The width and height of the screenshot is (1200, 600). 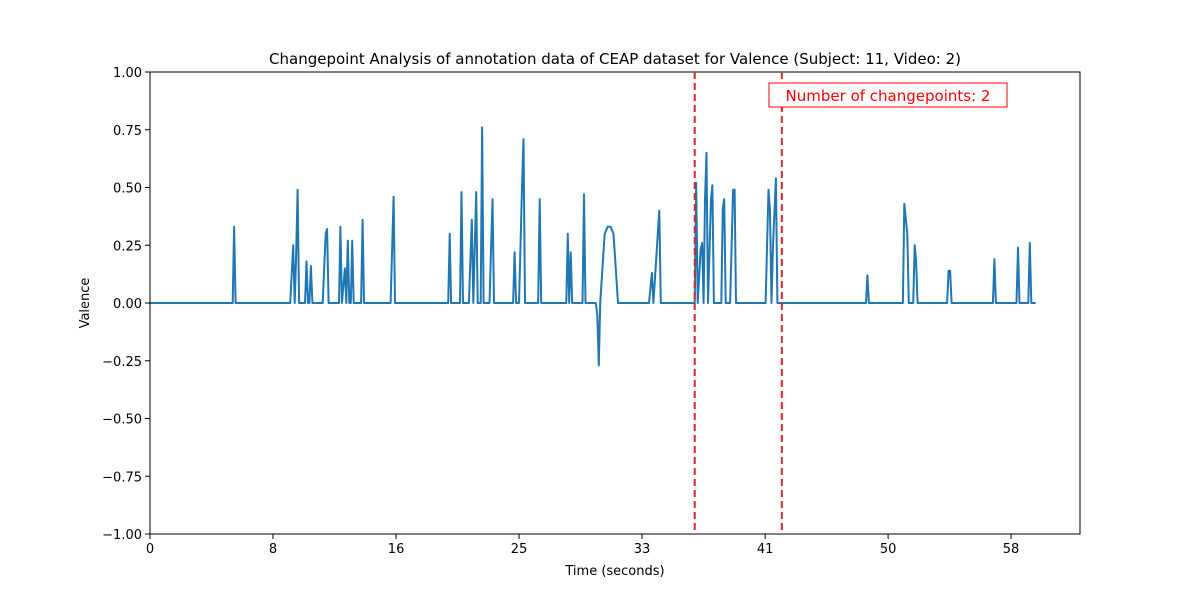 I want to click on annotation-box, so click(x=888, y=95).